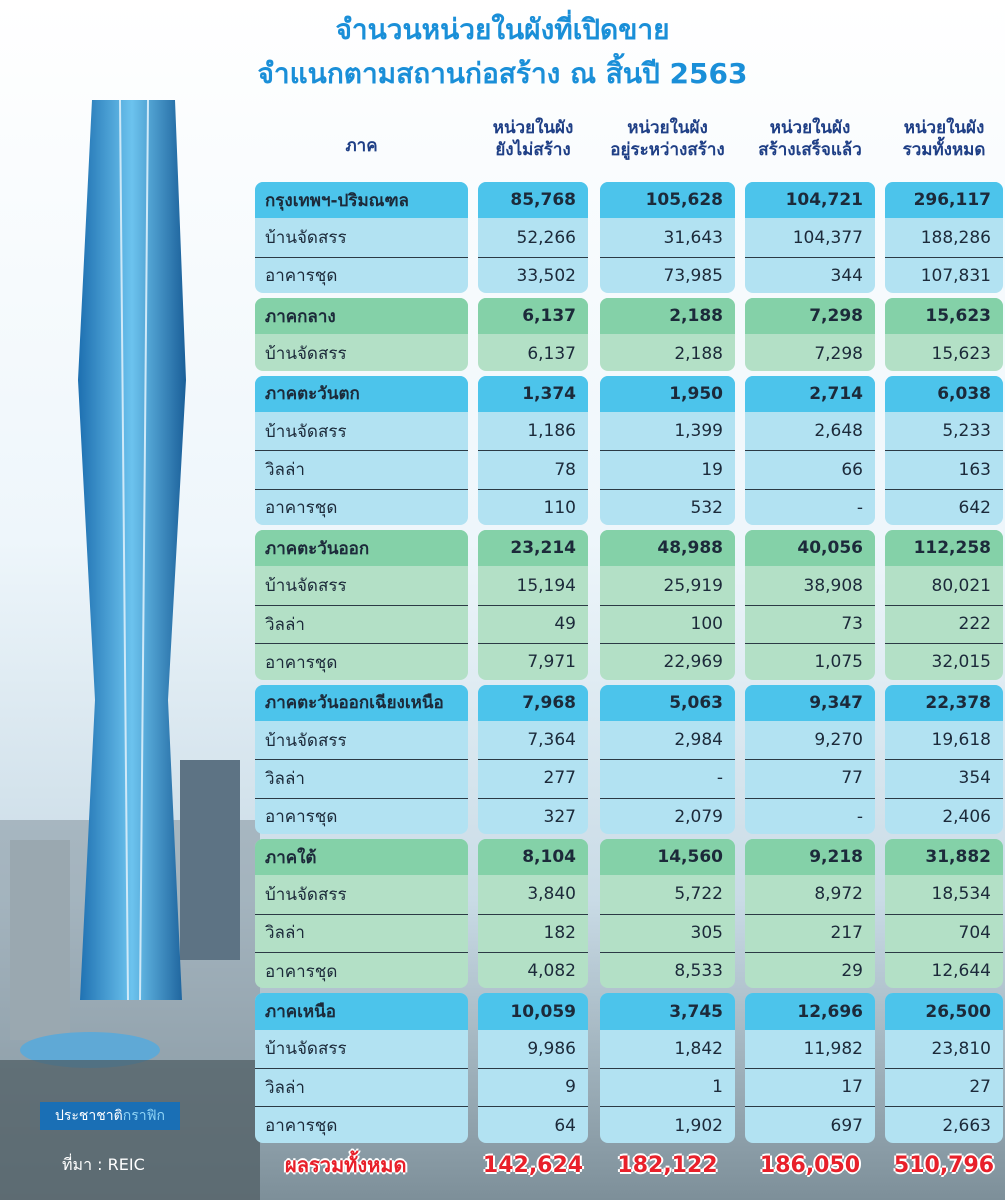  I want to click on row-cell: 25,919, so click(693, 585).